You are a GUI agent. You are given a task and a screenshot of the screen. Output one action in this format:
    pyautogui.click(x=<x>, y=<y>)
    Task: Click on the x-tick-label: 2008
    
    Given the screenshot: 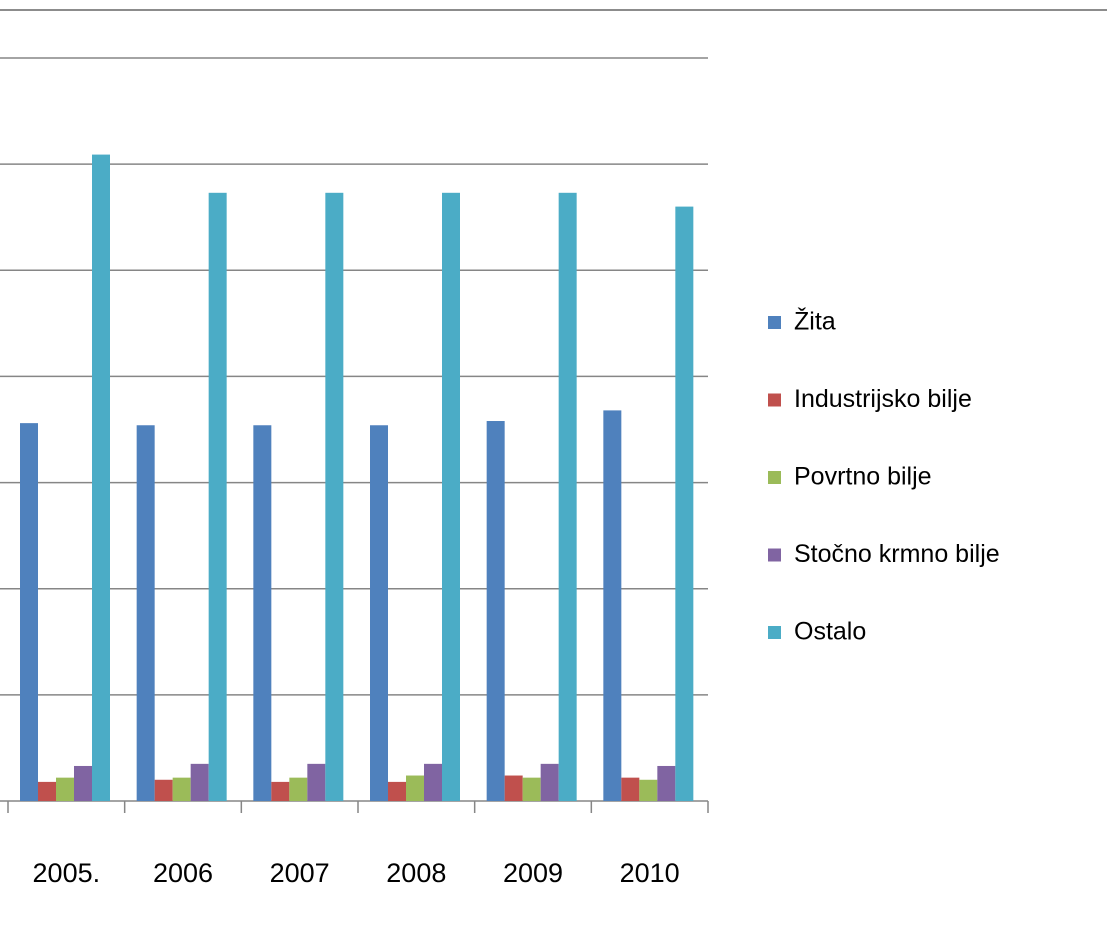 What is the action you would take?
    pyautogui.click(x=416, y=873)
    